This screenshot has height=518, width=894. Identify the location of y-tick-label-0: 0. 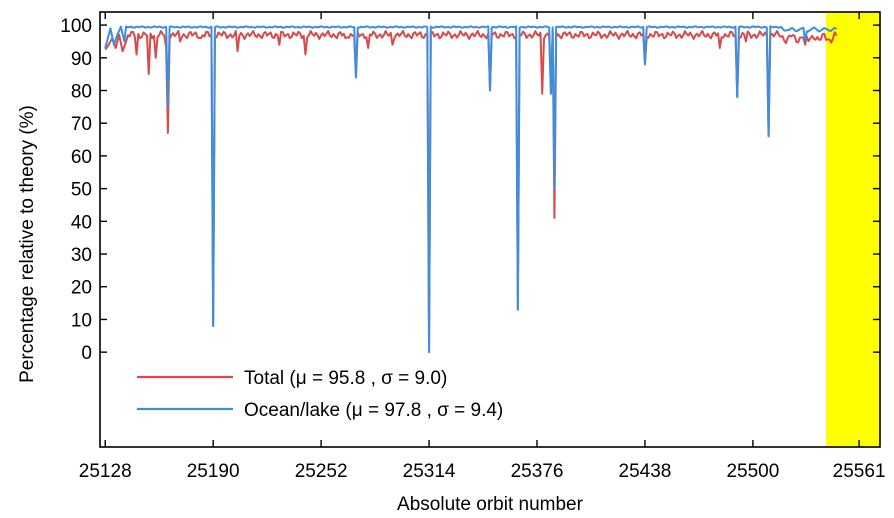
(86, 353).